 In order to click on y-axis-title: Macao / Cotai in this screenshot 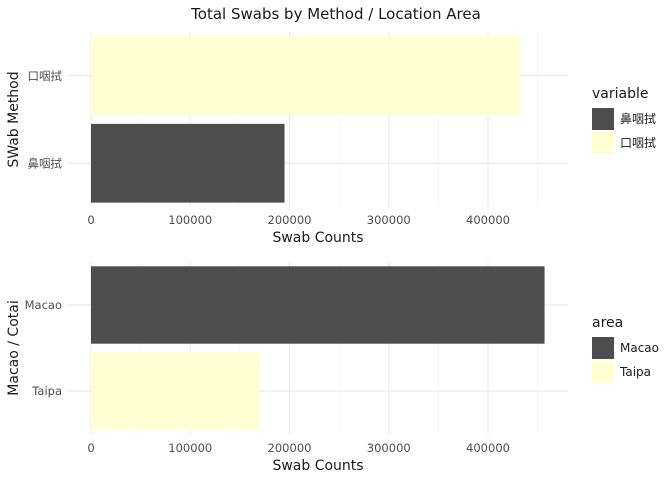, I will do `click(14, 347)`.